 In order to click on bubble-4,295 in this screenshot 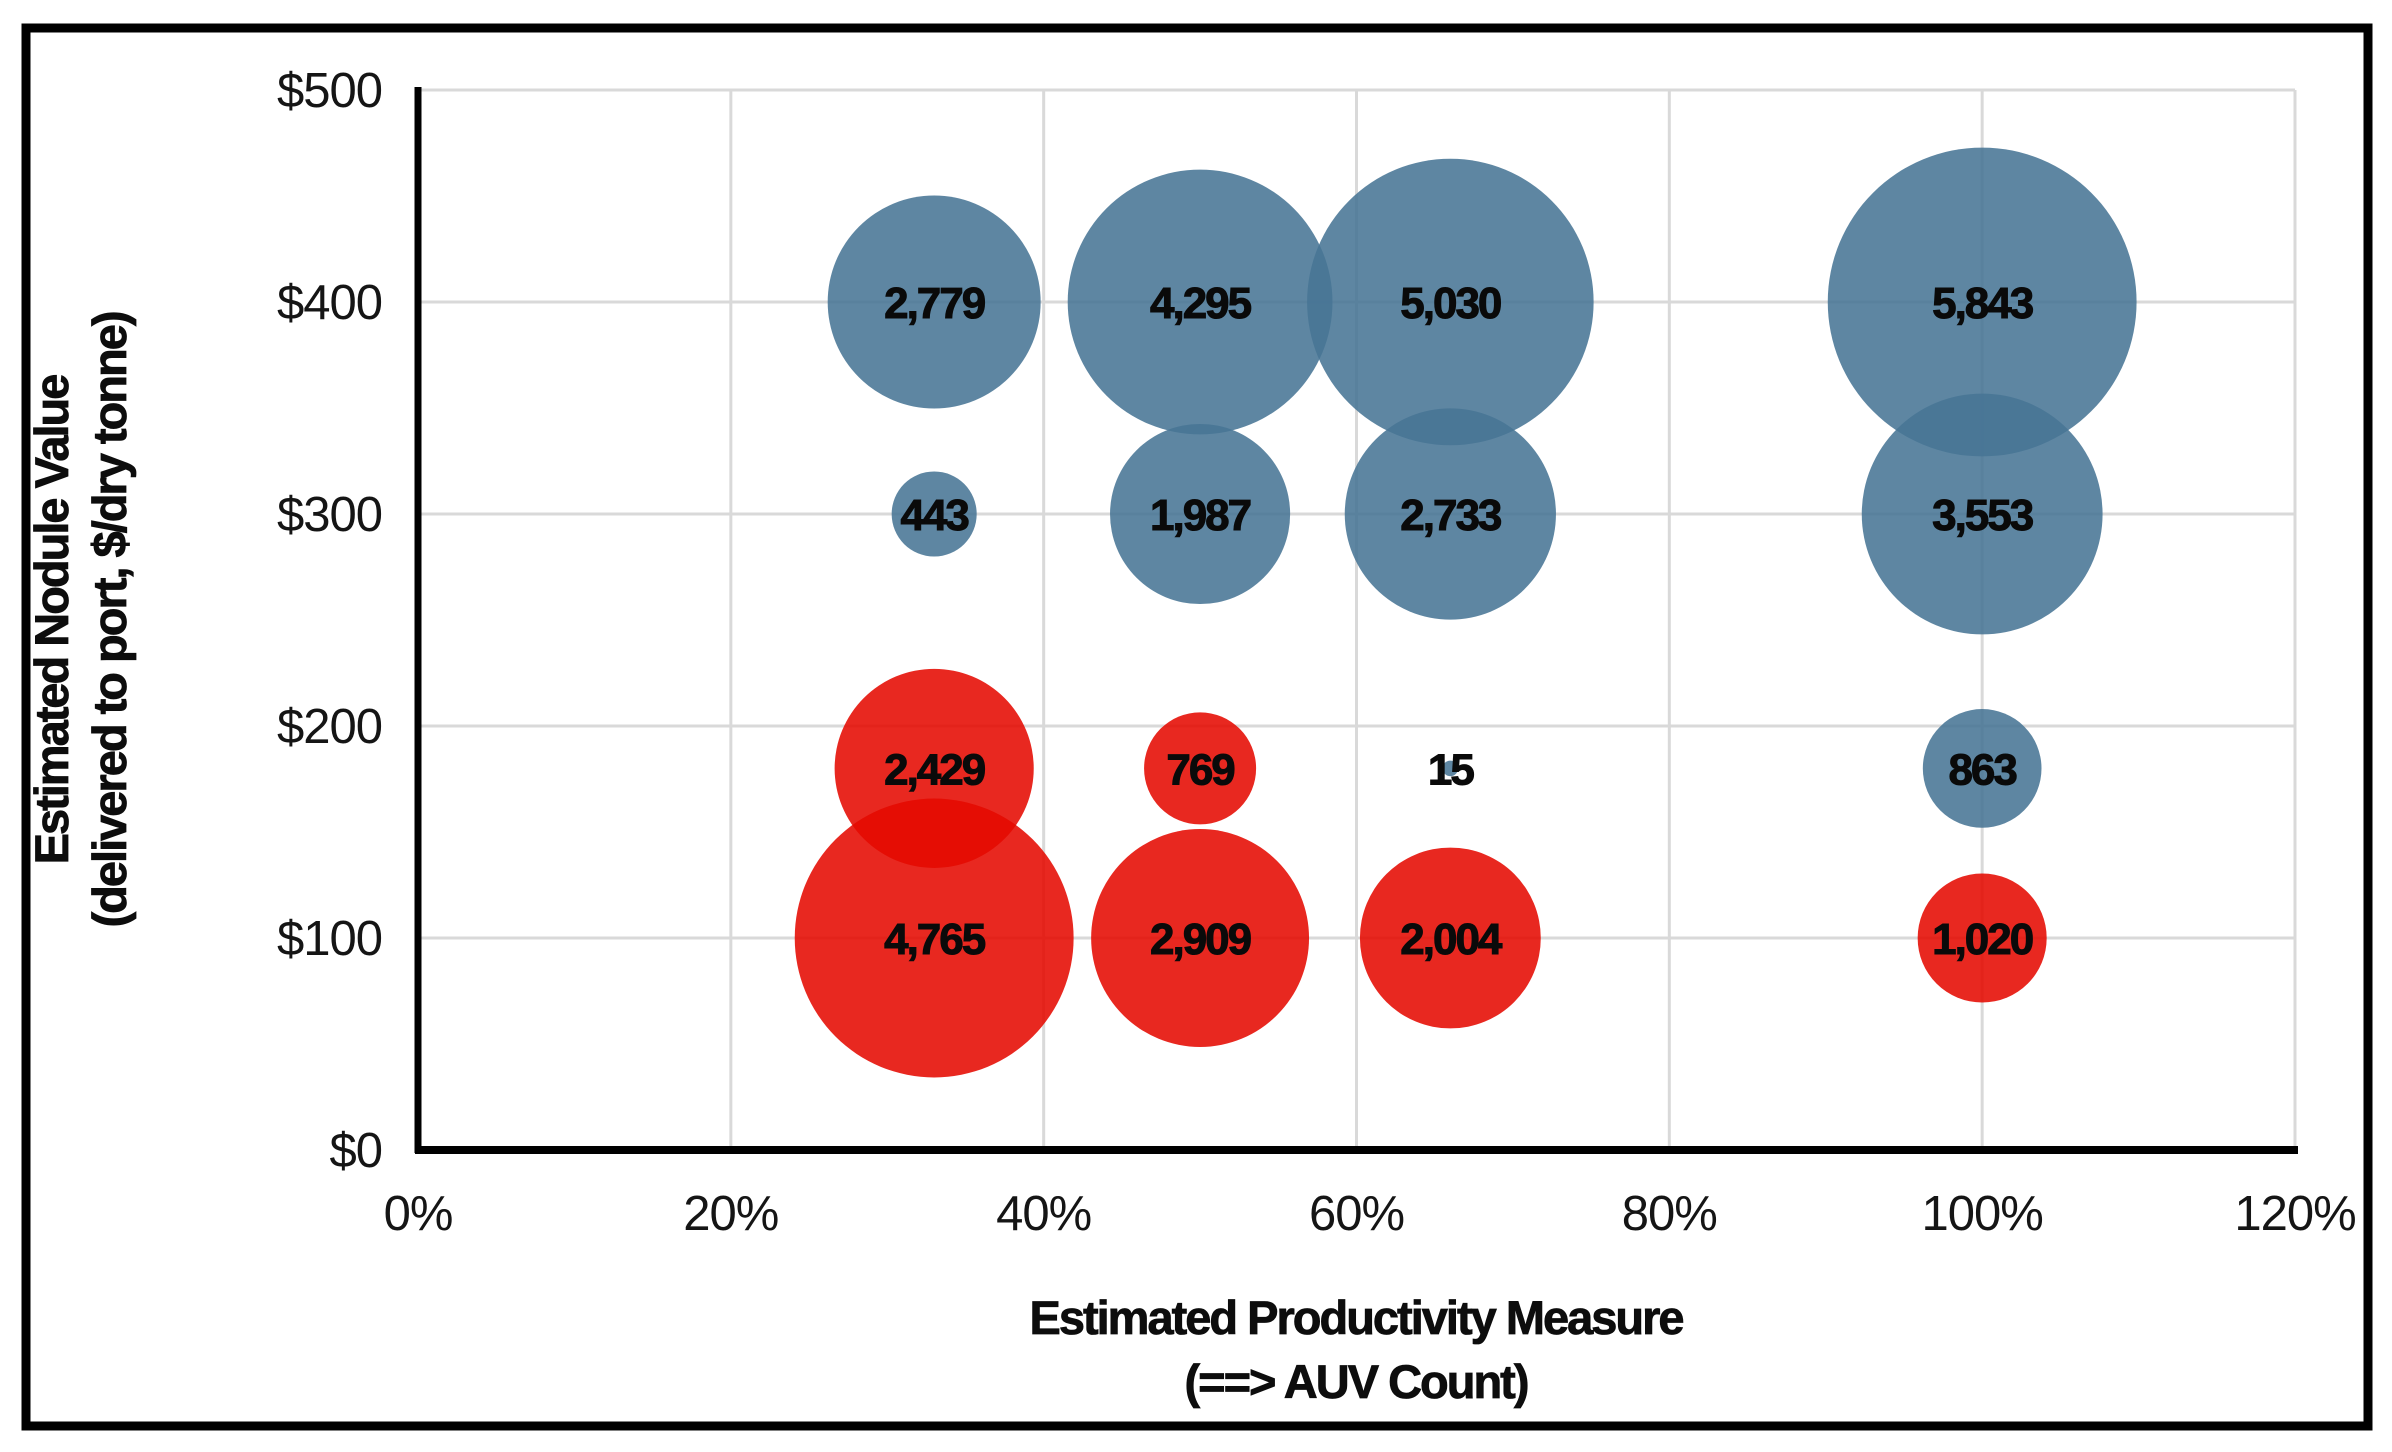, I will do `click(1200, 302)`.